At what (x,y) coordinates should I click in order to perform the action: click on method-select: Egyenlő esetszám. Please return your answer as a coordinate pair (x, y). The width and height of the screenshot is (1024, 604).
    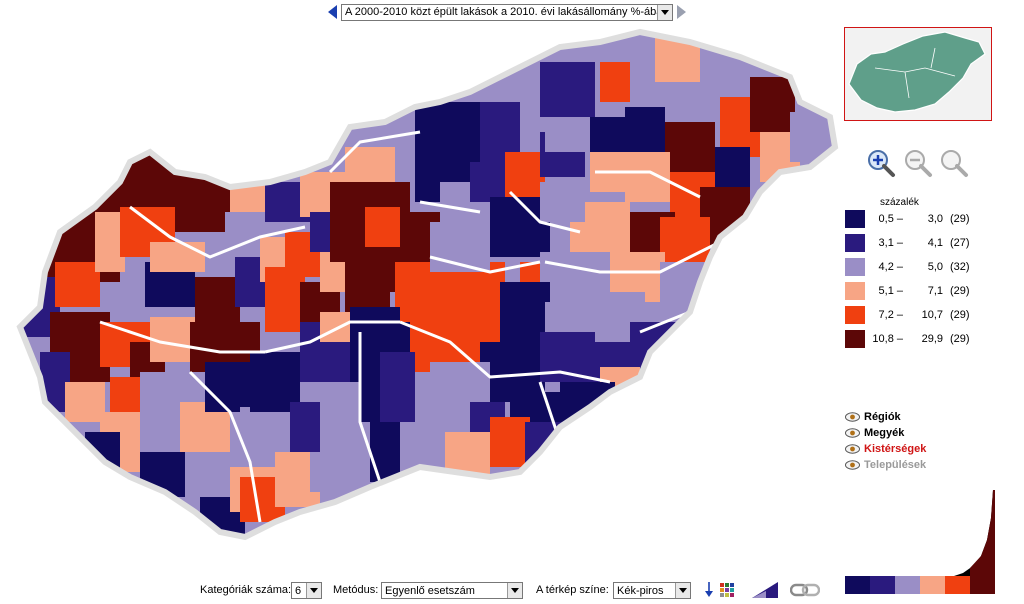
    Looking at the image, I should click on (452, 590).